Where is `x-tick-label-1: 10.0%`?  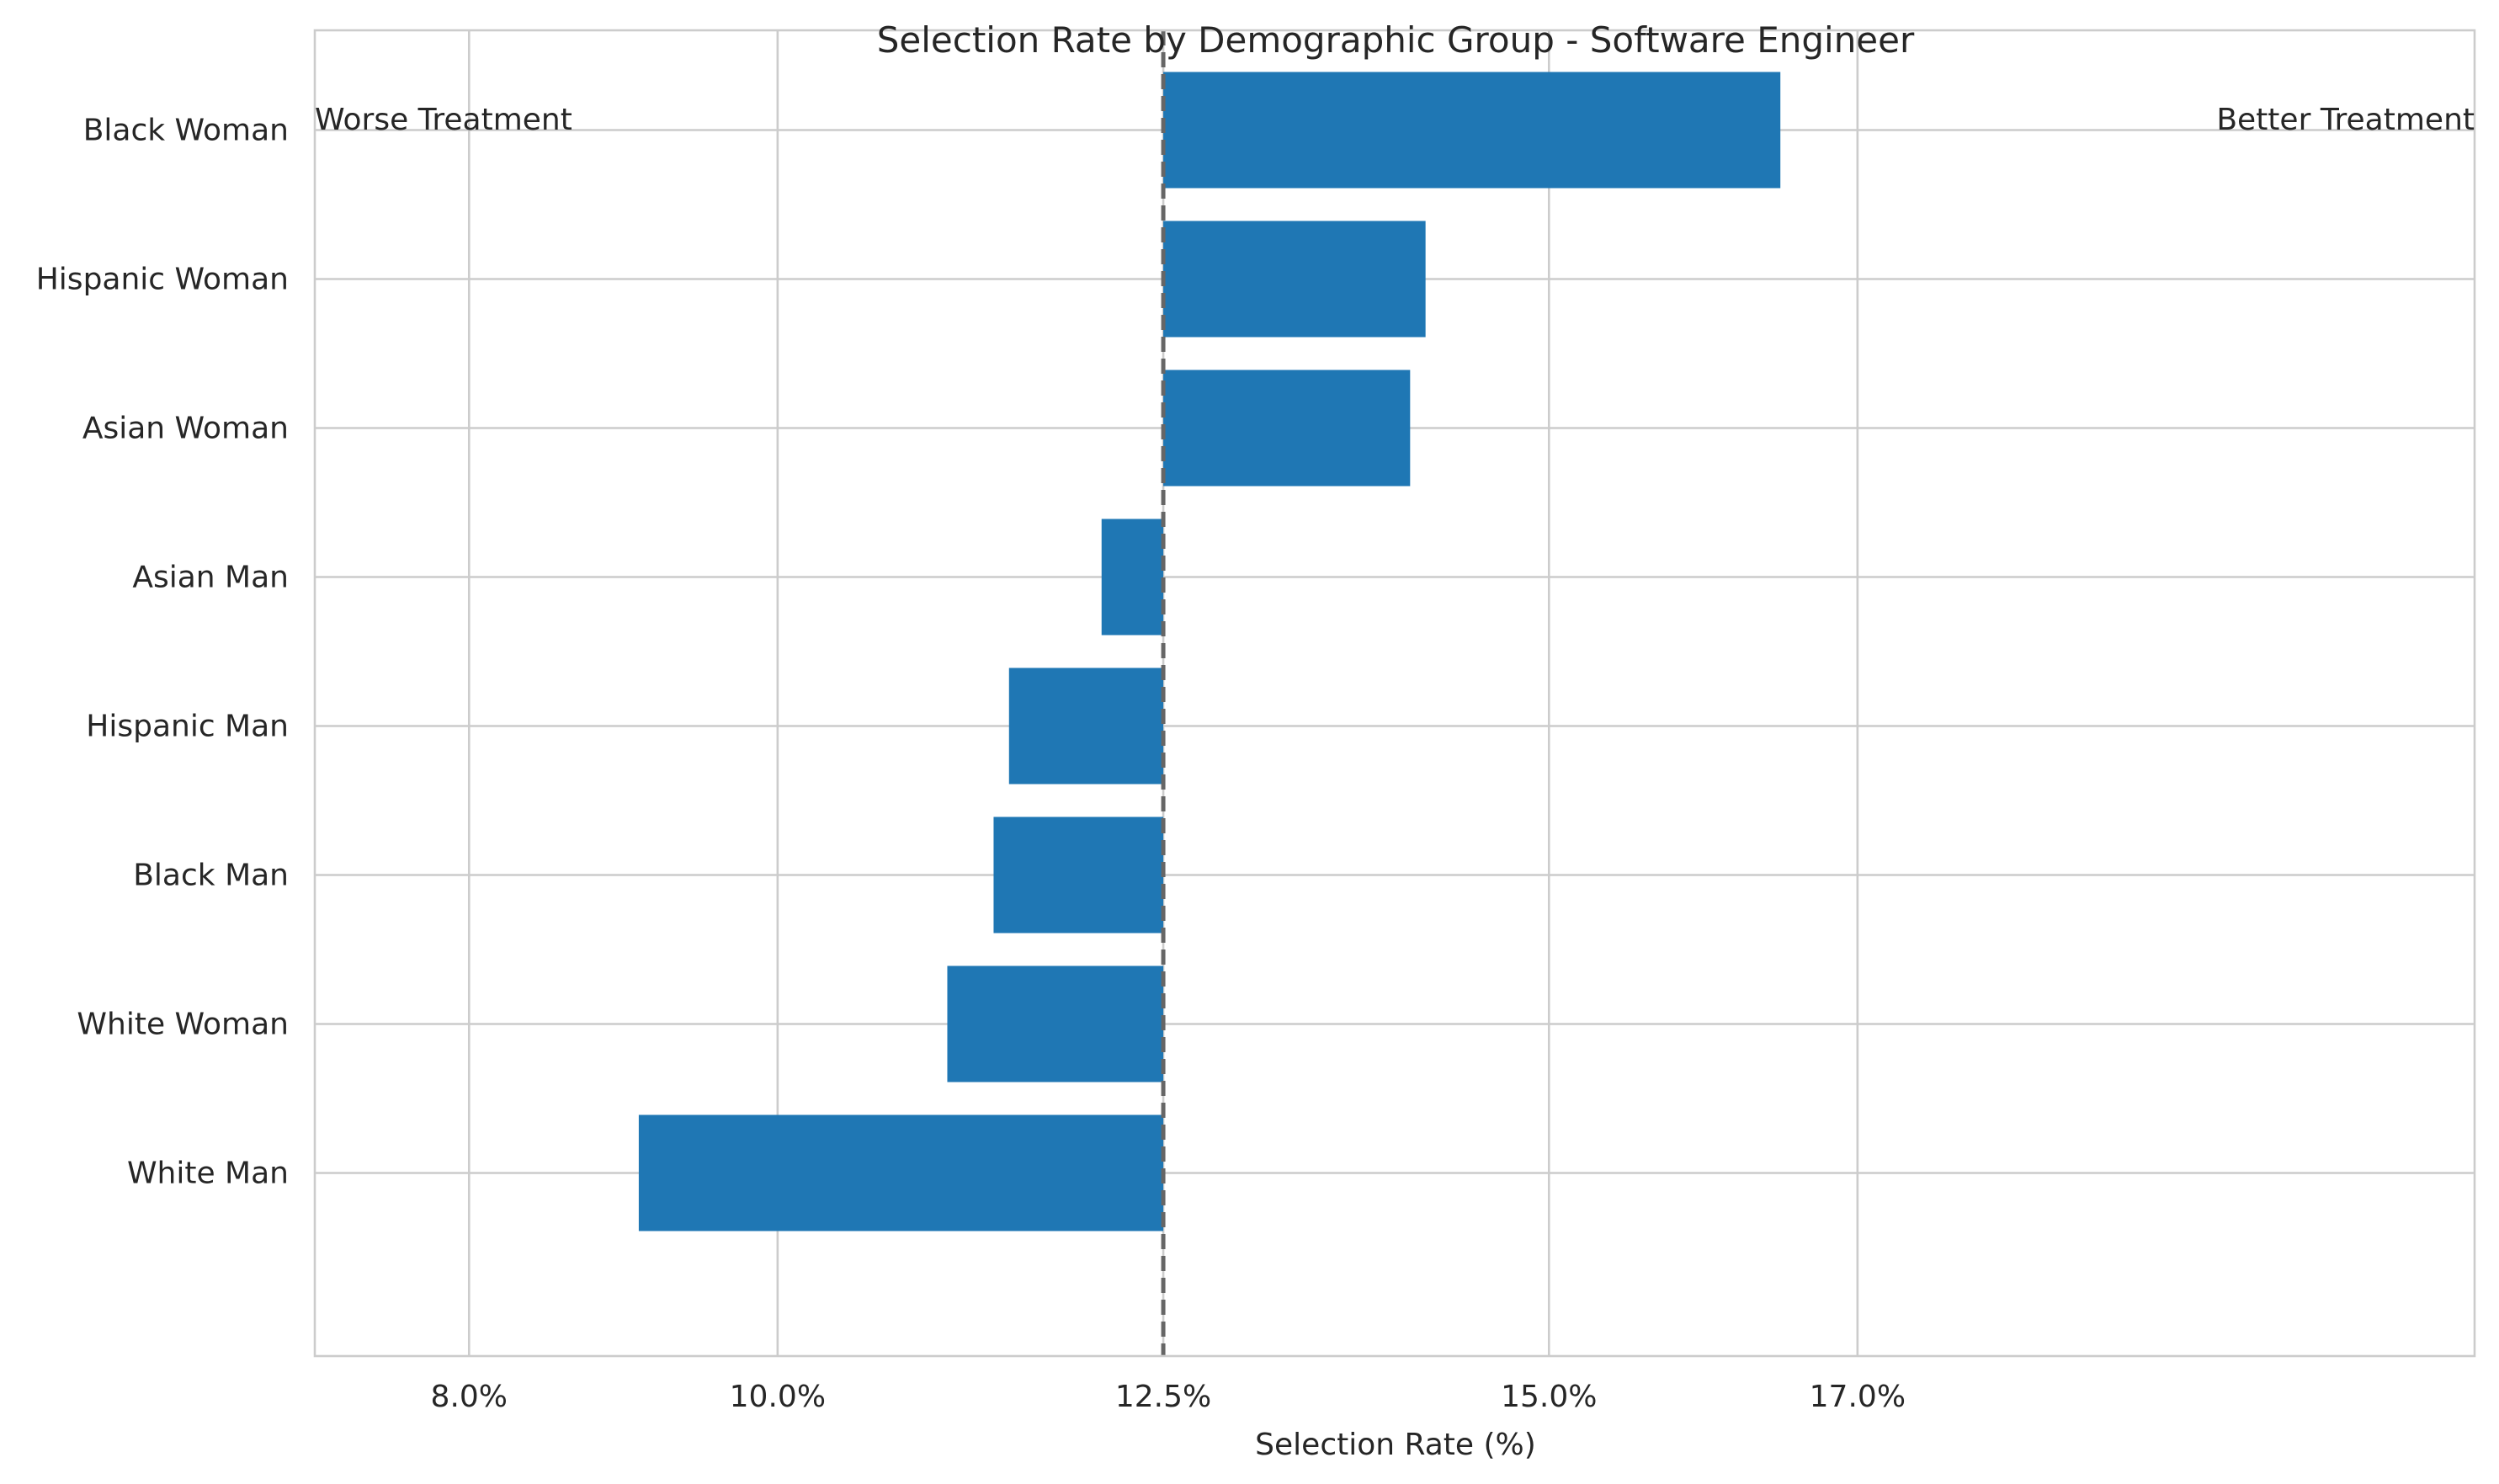
x-tick-label-1: 10.0% is located at coordinates (778, 1397).